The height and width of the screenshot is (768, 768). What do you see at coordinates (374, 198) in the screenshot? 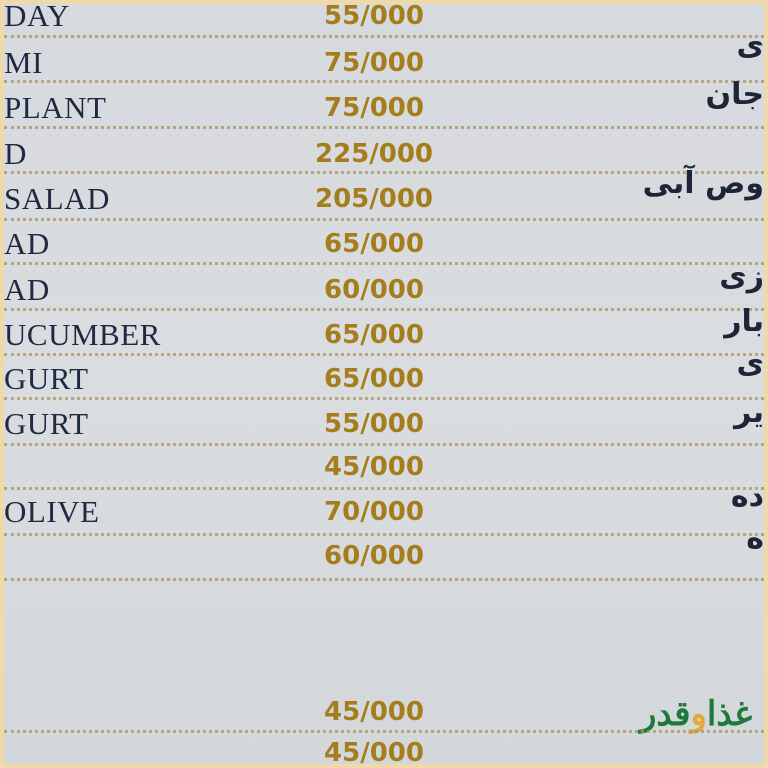
I see `menu-item-price: 205/000` at bounding box center [374, 198].